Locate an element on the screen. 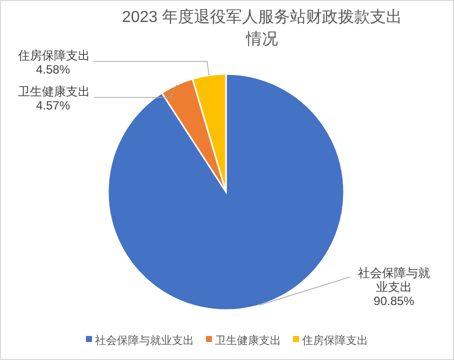 This screenshot has width=454, height=360. slice-label: 住房保障支出 is located at coordinates (53, 55).